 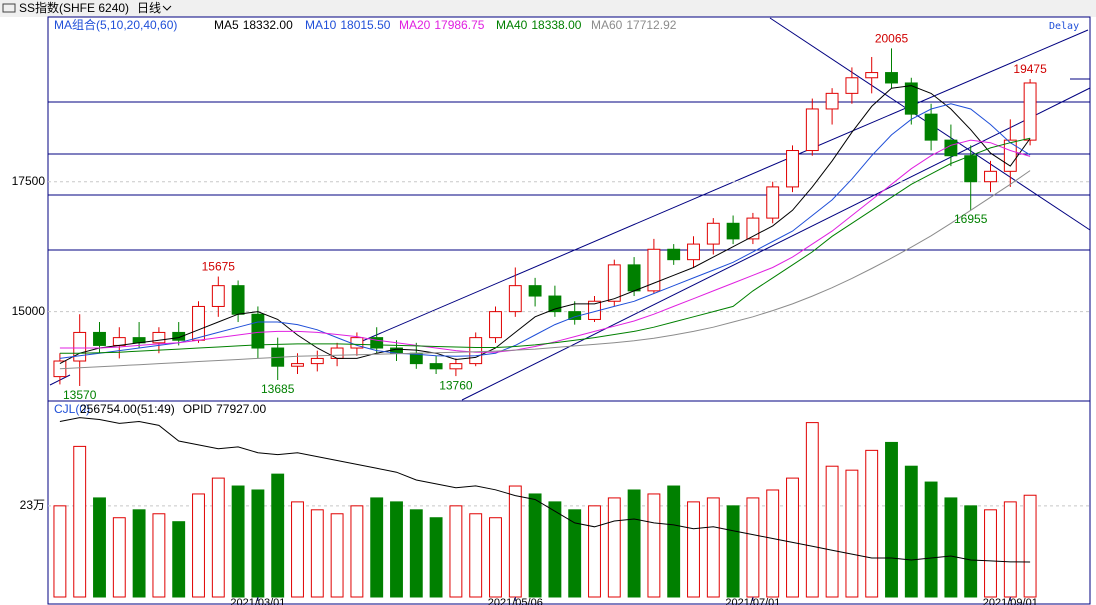 What do you see at coordinates (9, 8) in the screenshot?
I see `toolbar-icon` at bounding box center [9, 8].